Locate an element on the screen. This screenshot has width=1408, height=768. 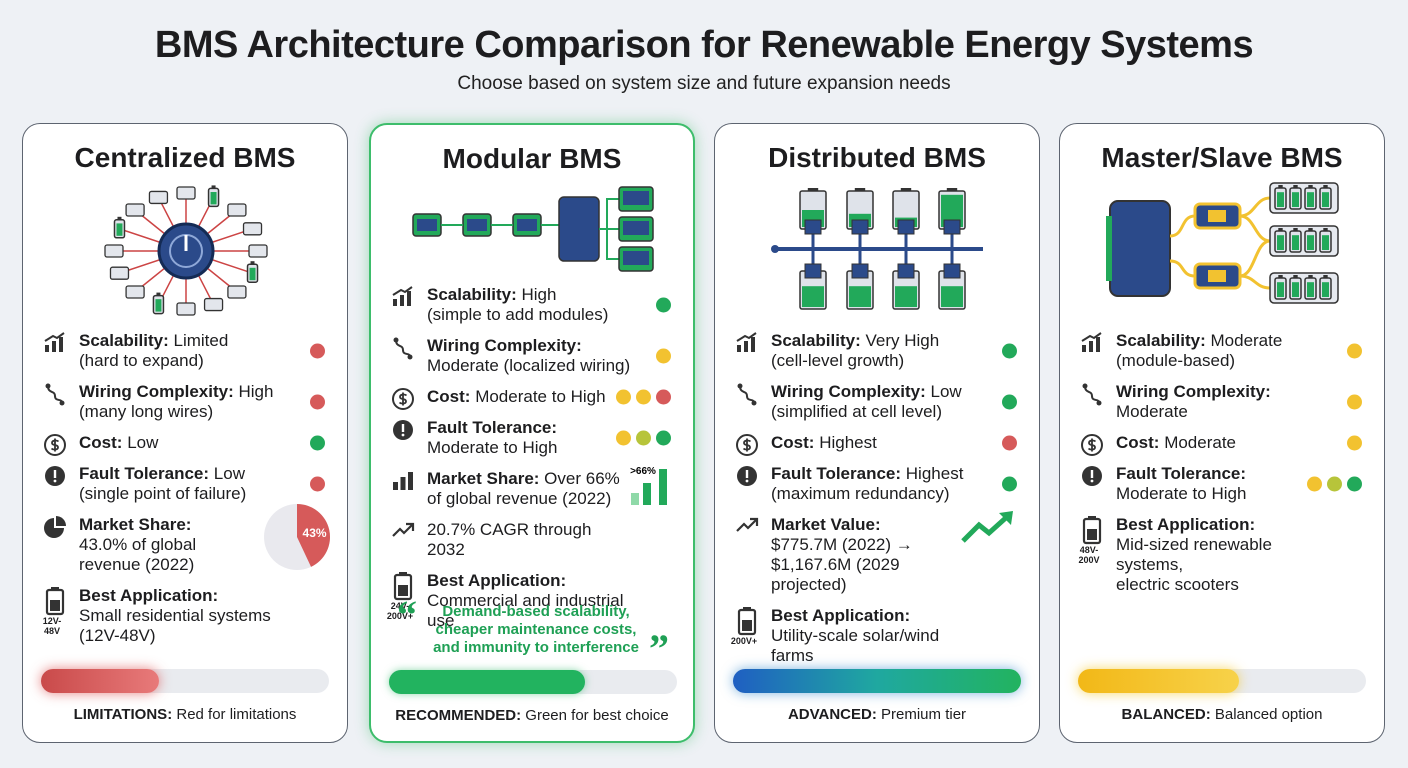
quote-line: and immunity to interference is located at coordinates (536, 647).